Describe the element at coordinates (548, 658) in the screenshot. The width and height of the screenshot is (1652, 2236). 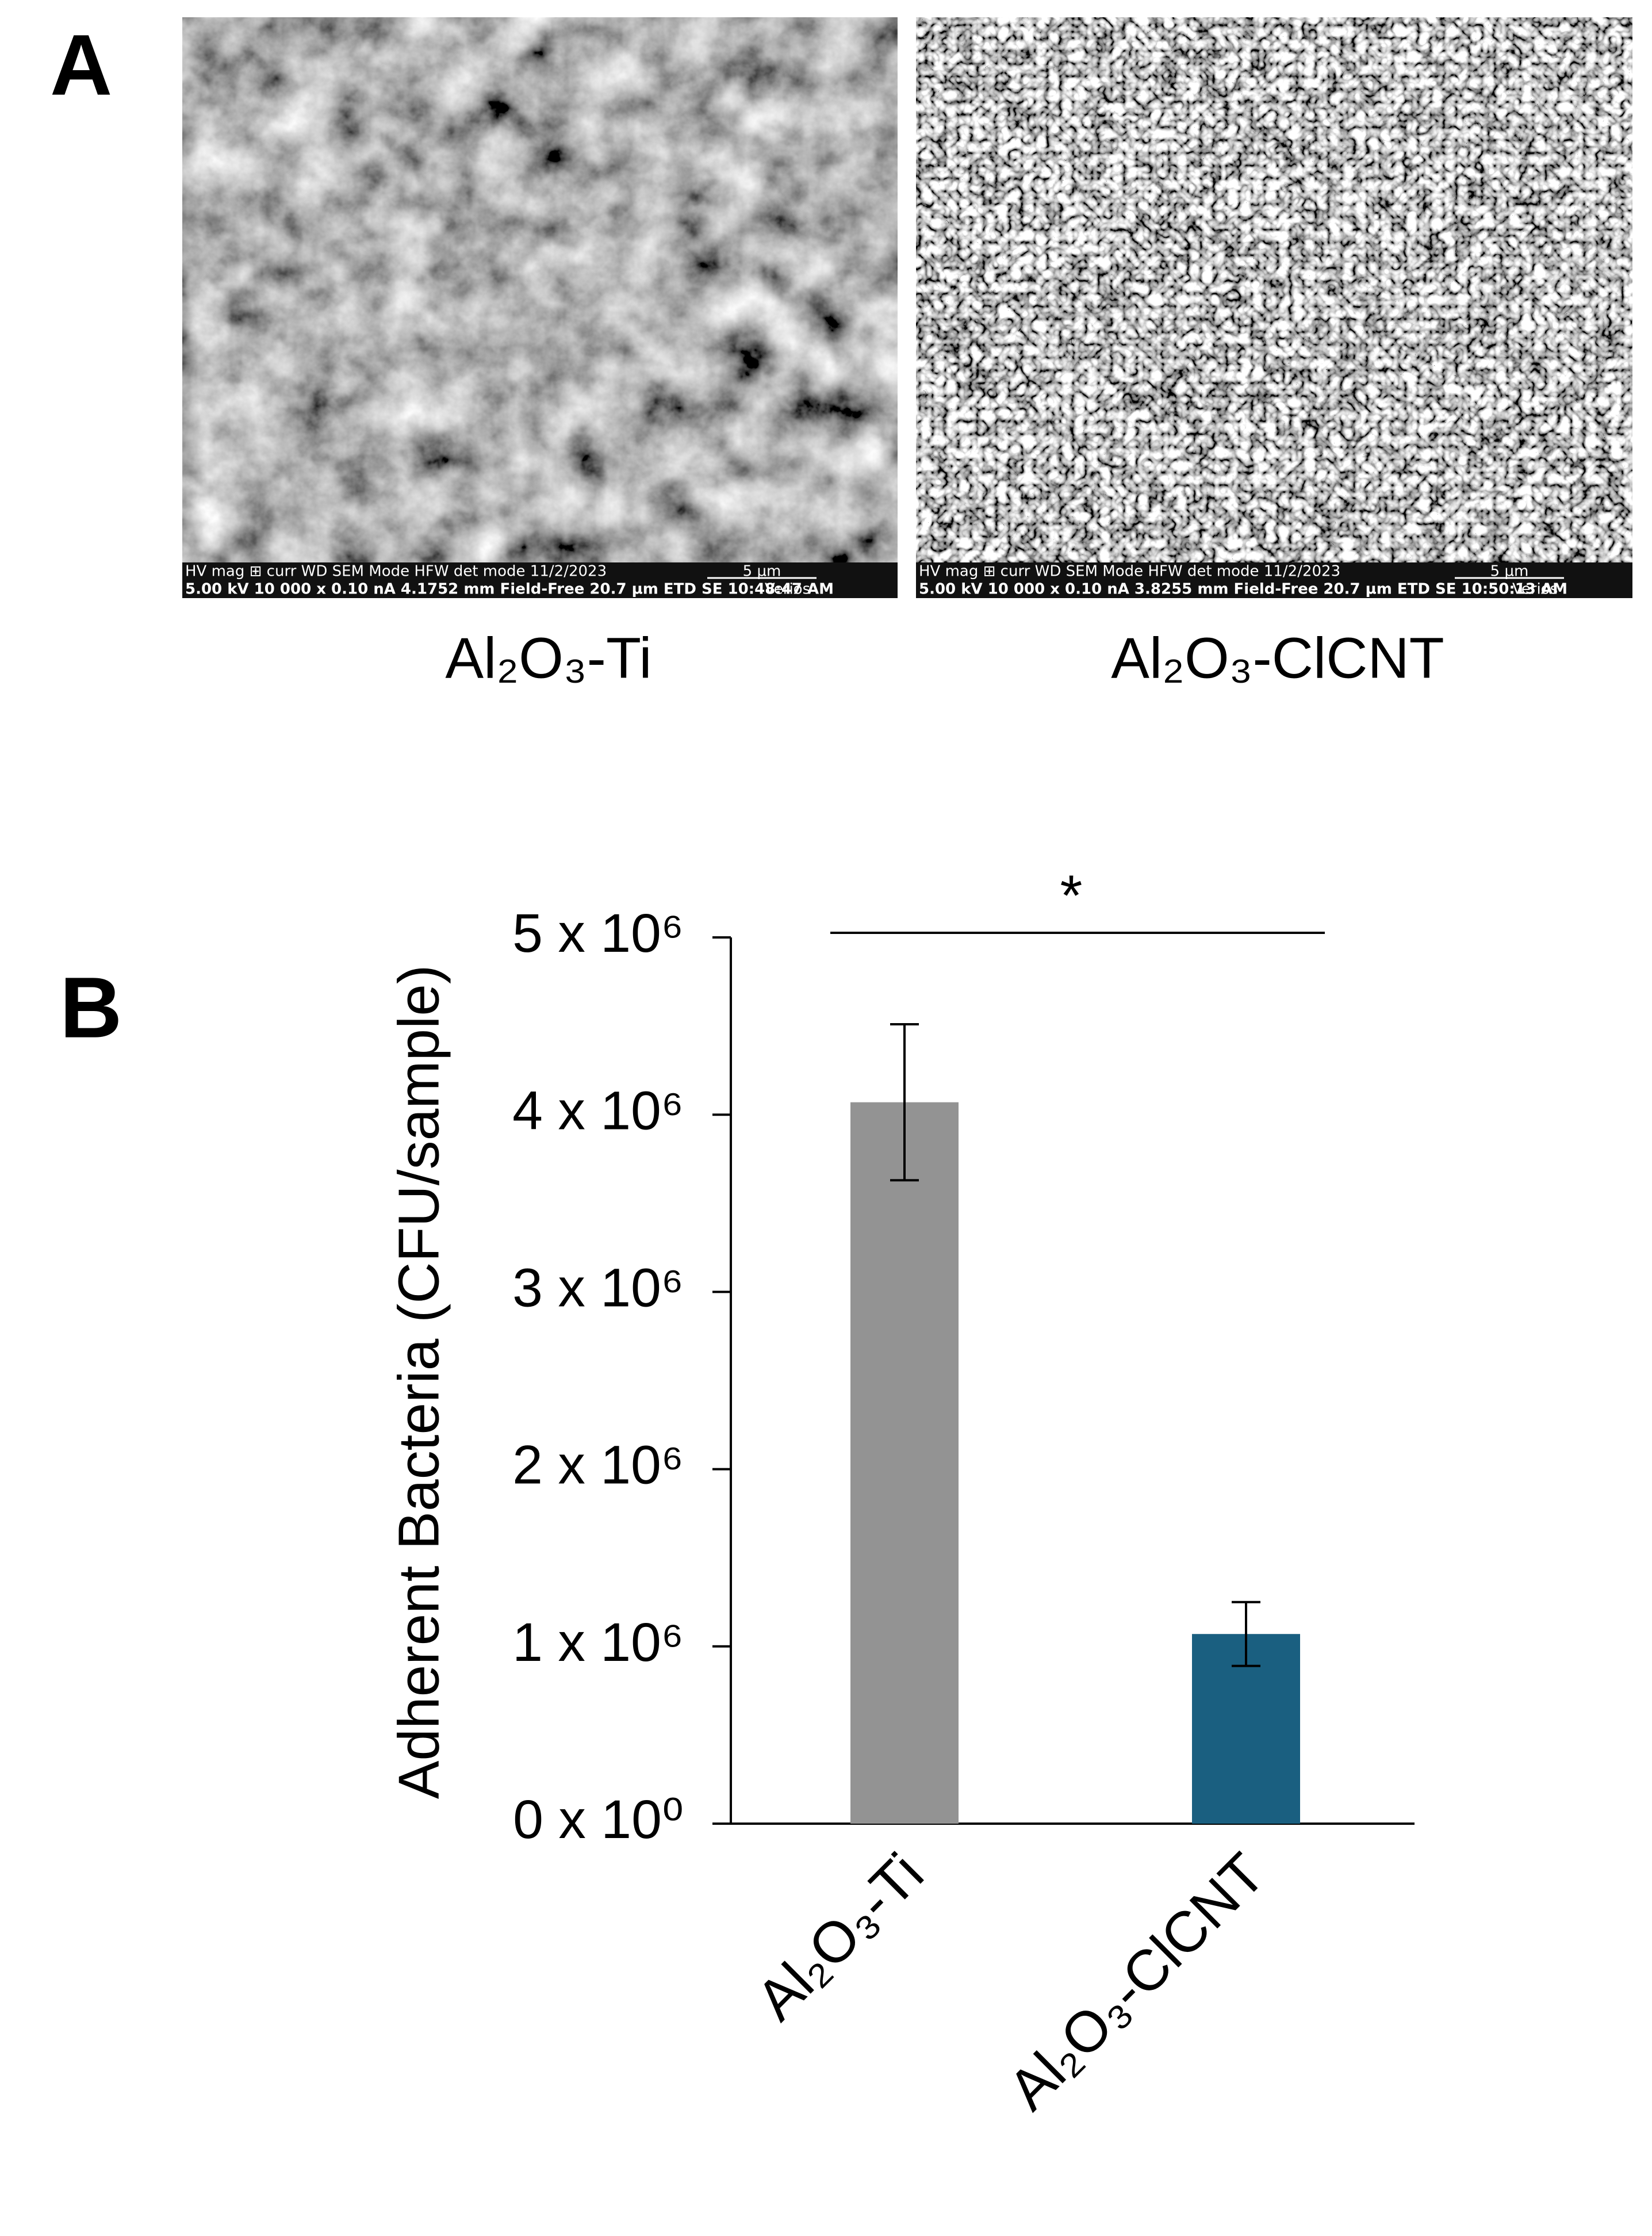
I see `image-caption: Al₂O₃-Ti` at that location.